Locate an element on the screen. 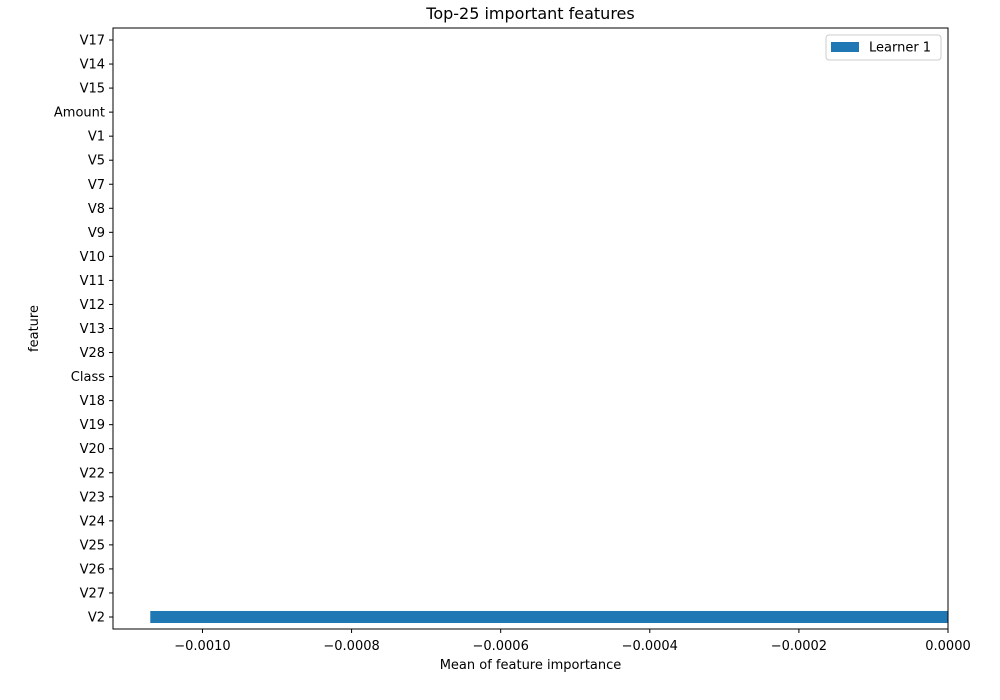  legend: Learner 1 is located at coordinates (883, 47).